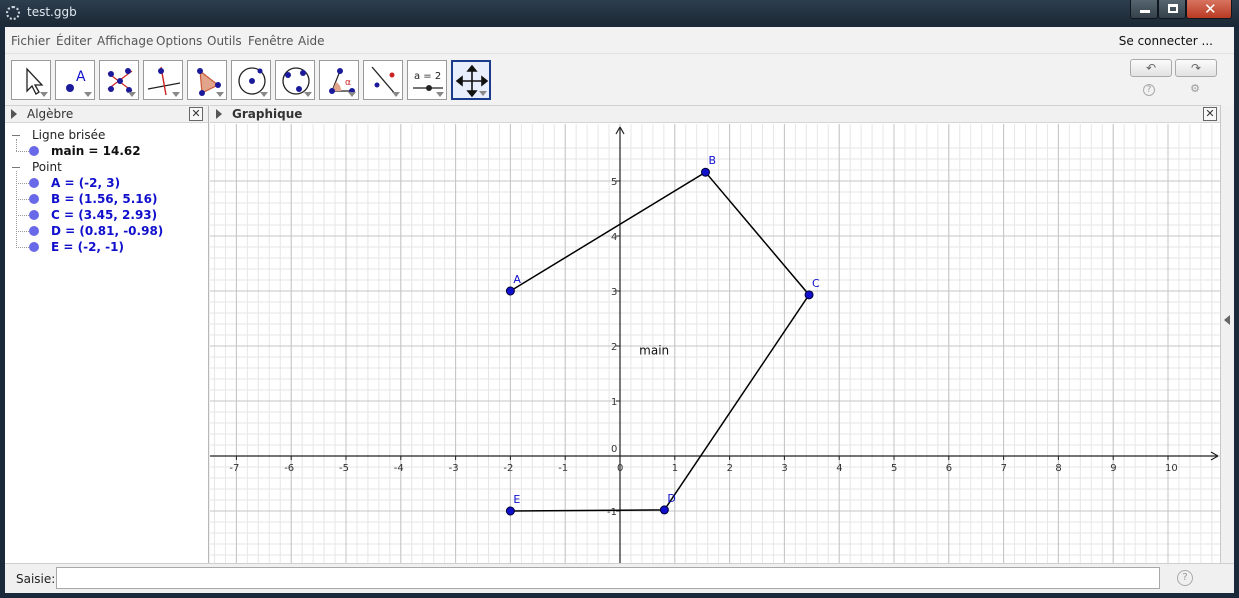 The height and width of the screenshot is (598, 1239). What do you see at coordinates (654, 350) in the screenshot?
I see `polyline-label-main: main` at bounding box center [654, 350].